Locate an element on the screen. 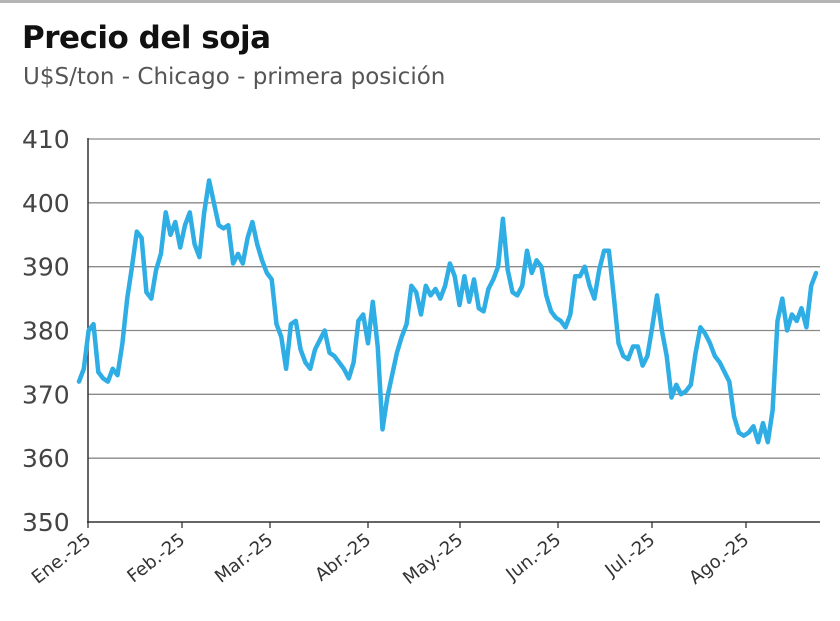 This screenshot has height=621, width=840. y-axis: 350 360 370 380 390 400 410 is located at coordinates (55, 331).